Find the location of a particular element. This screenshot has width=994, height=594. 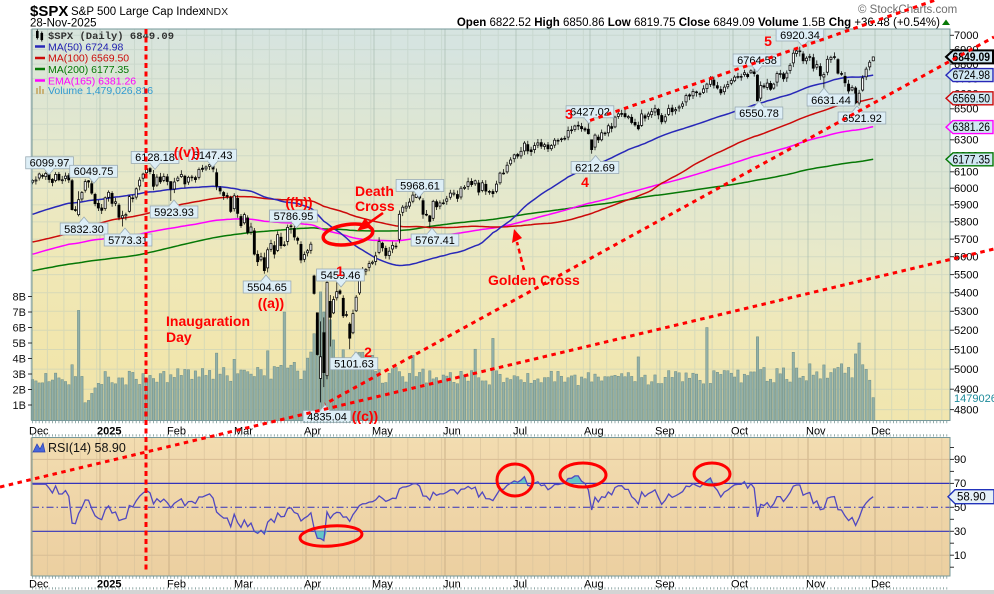

svg-text: Death is located at coordinates (374, 191).